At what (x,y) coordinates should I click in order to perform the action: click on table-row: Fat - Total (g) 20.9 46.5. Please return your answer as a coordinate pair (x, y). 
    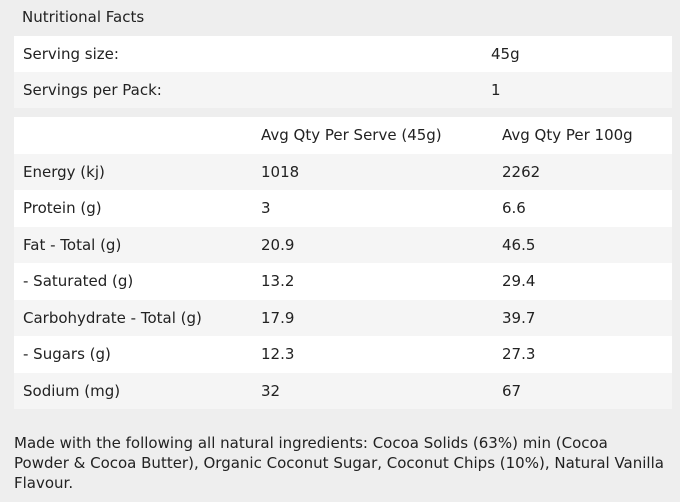
    Looking at the image, I should click on (343, 244).